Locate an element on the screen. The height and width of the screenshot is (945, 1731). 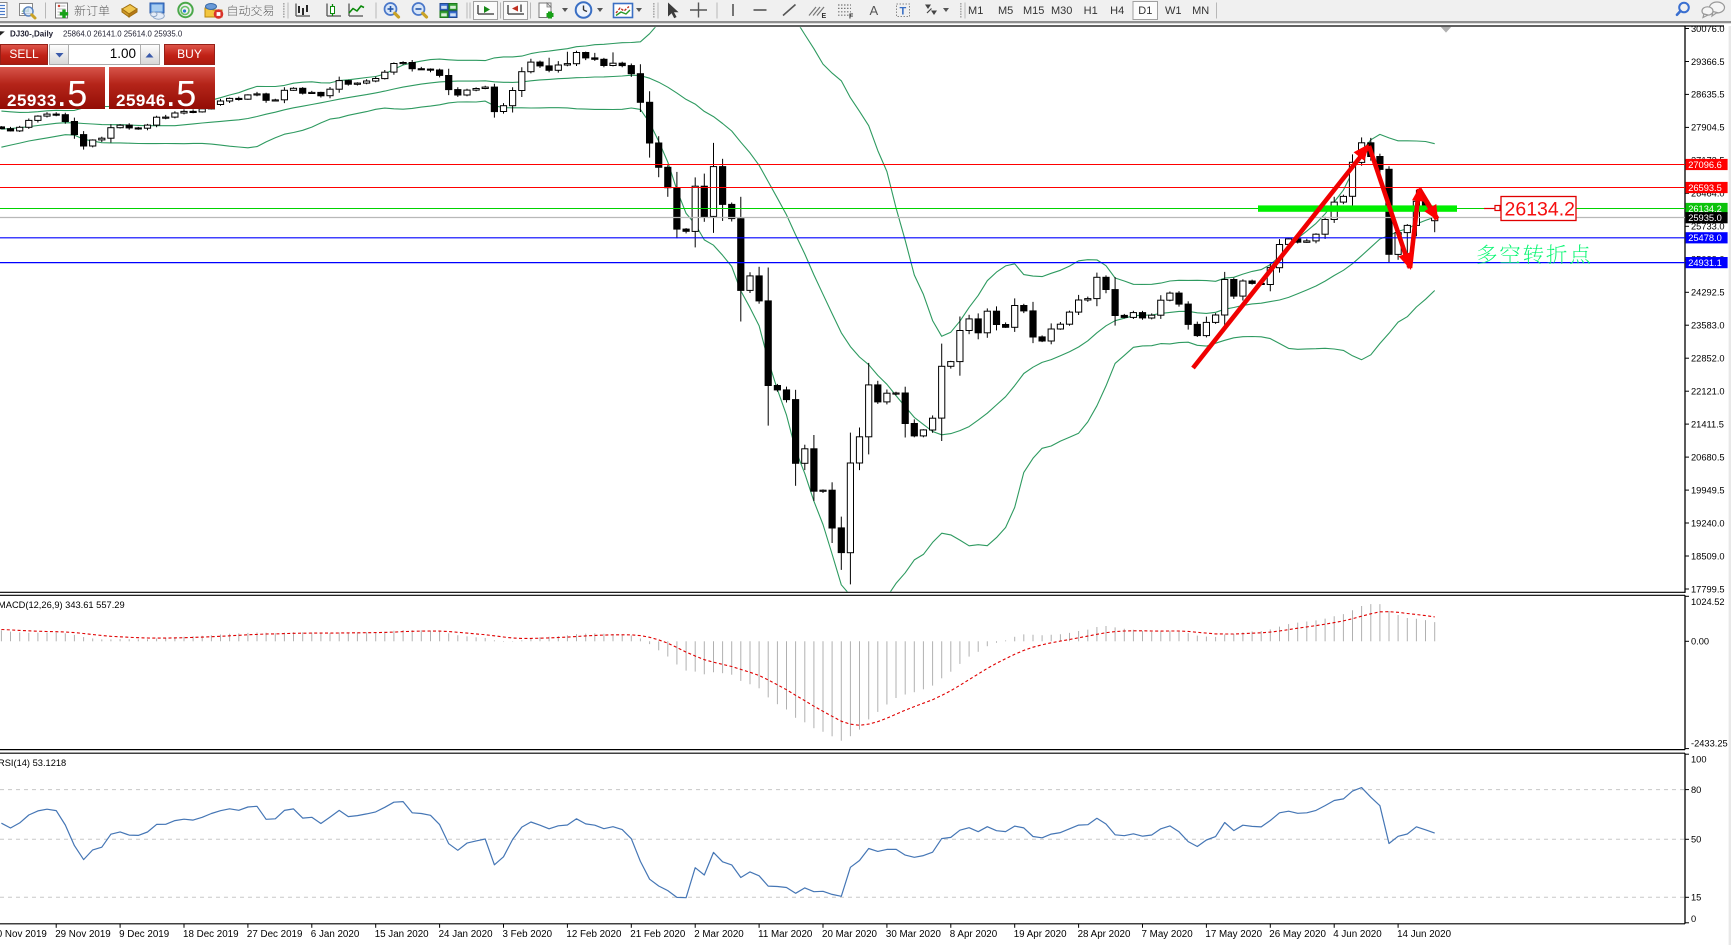
svg-text: 15 Jan 2020 is located at coordinates (402, 934).